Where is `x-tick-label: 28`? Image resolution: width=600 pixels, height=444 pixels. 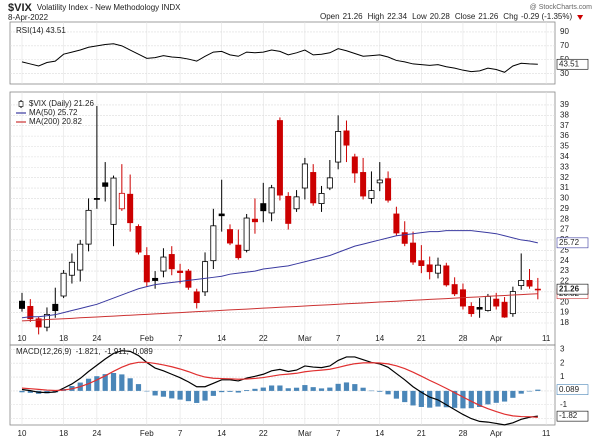 x-tick-label: 28 is located at coordinates (463, 338).